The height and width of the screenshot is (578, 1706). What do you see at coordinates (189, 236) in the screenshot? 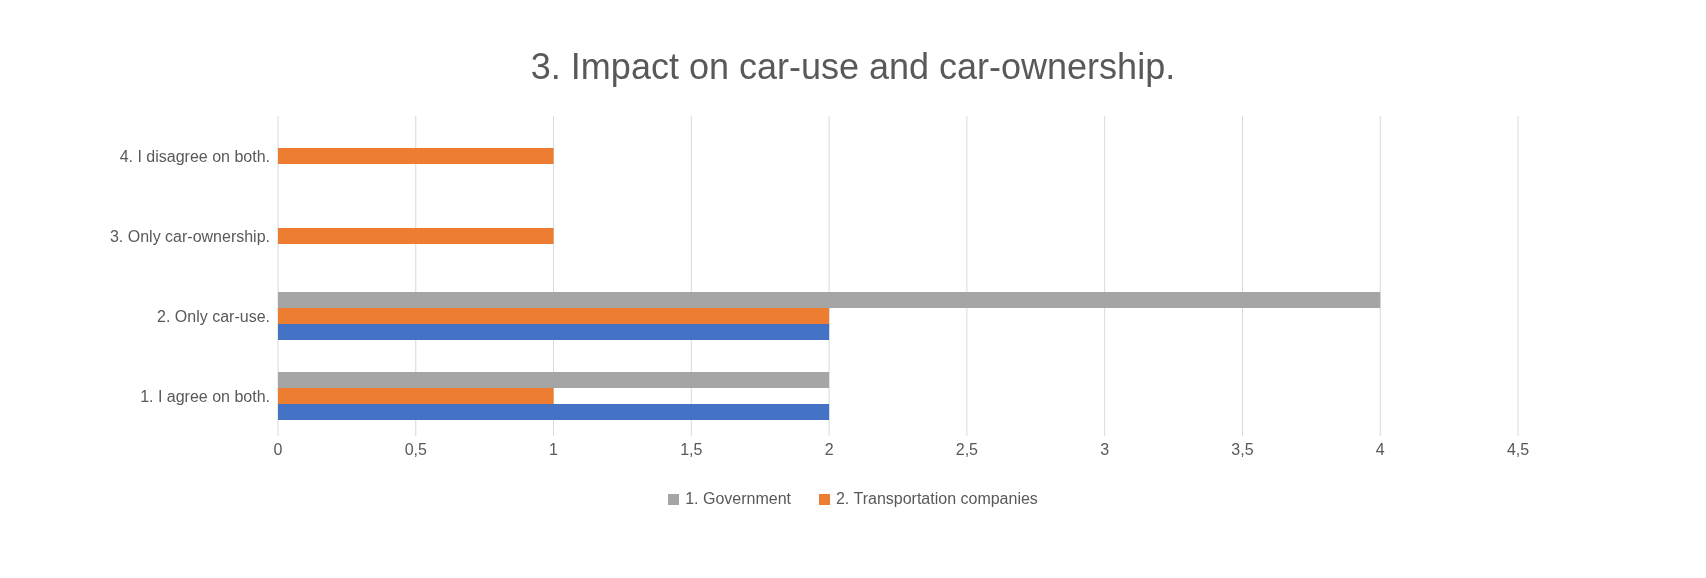
I see `y-tick-label: 3. Only car-ownership.` at bounding box center [189, 236].